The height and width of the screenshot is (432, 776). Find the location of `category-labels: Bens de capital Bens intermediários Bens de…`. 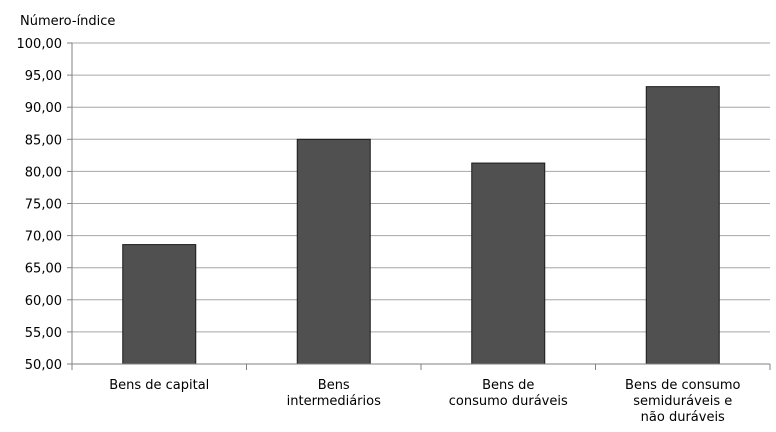

category-labels: Bens de capital Bens intermediários Bens de… is located at coordinates (424, 401).